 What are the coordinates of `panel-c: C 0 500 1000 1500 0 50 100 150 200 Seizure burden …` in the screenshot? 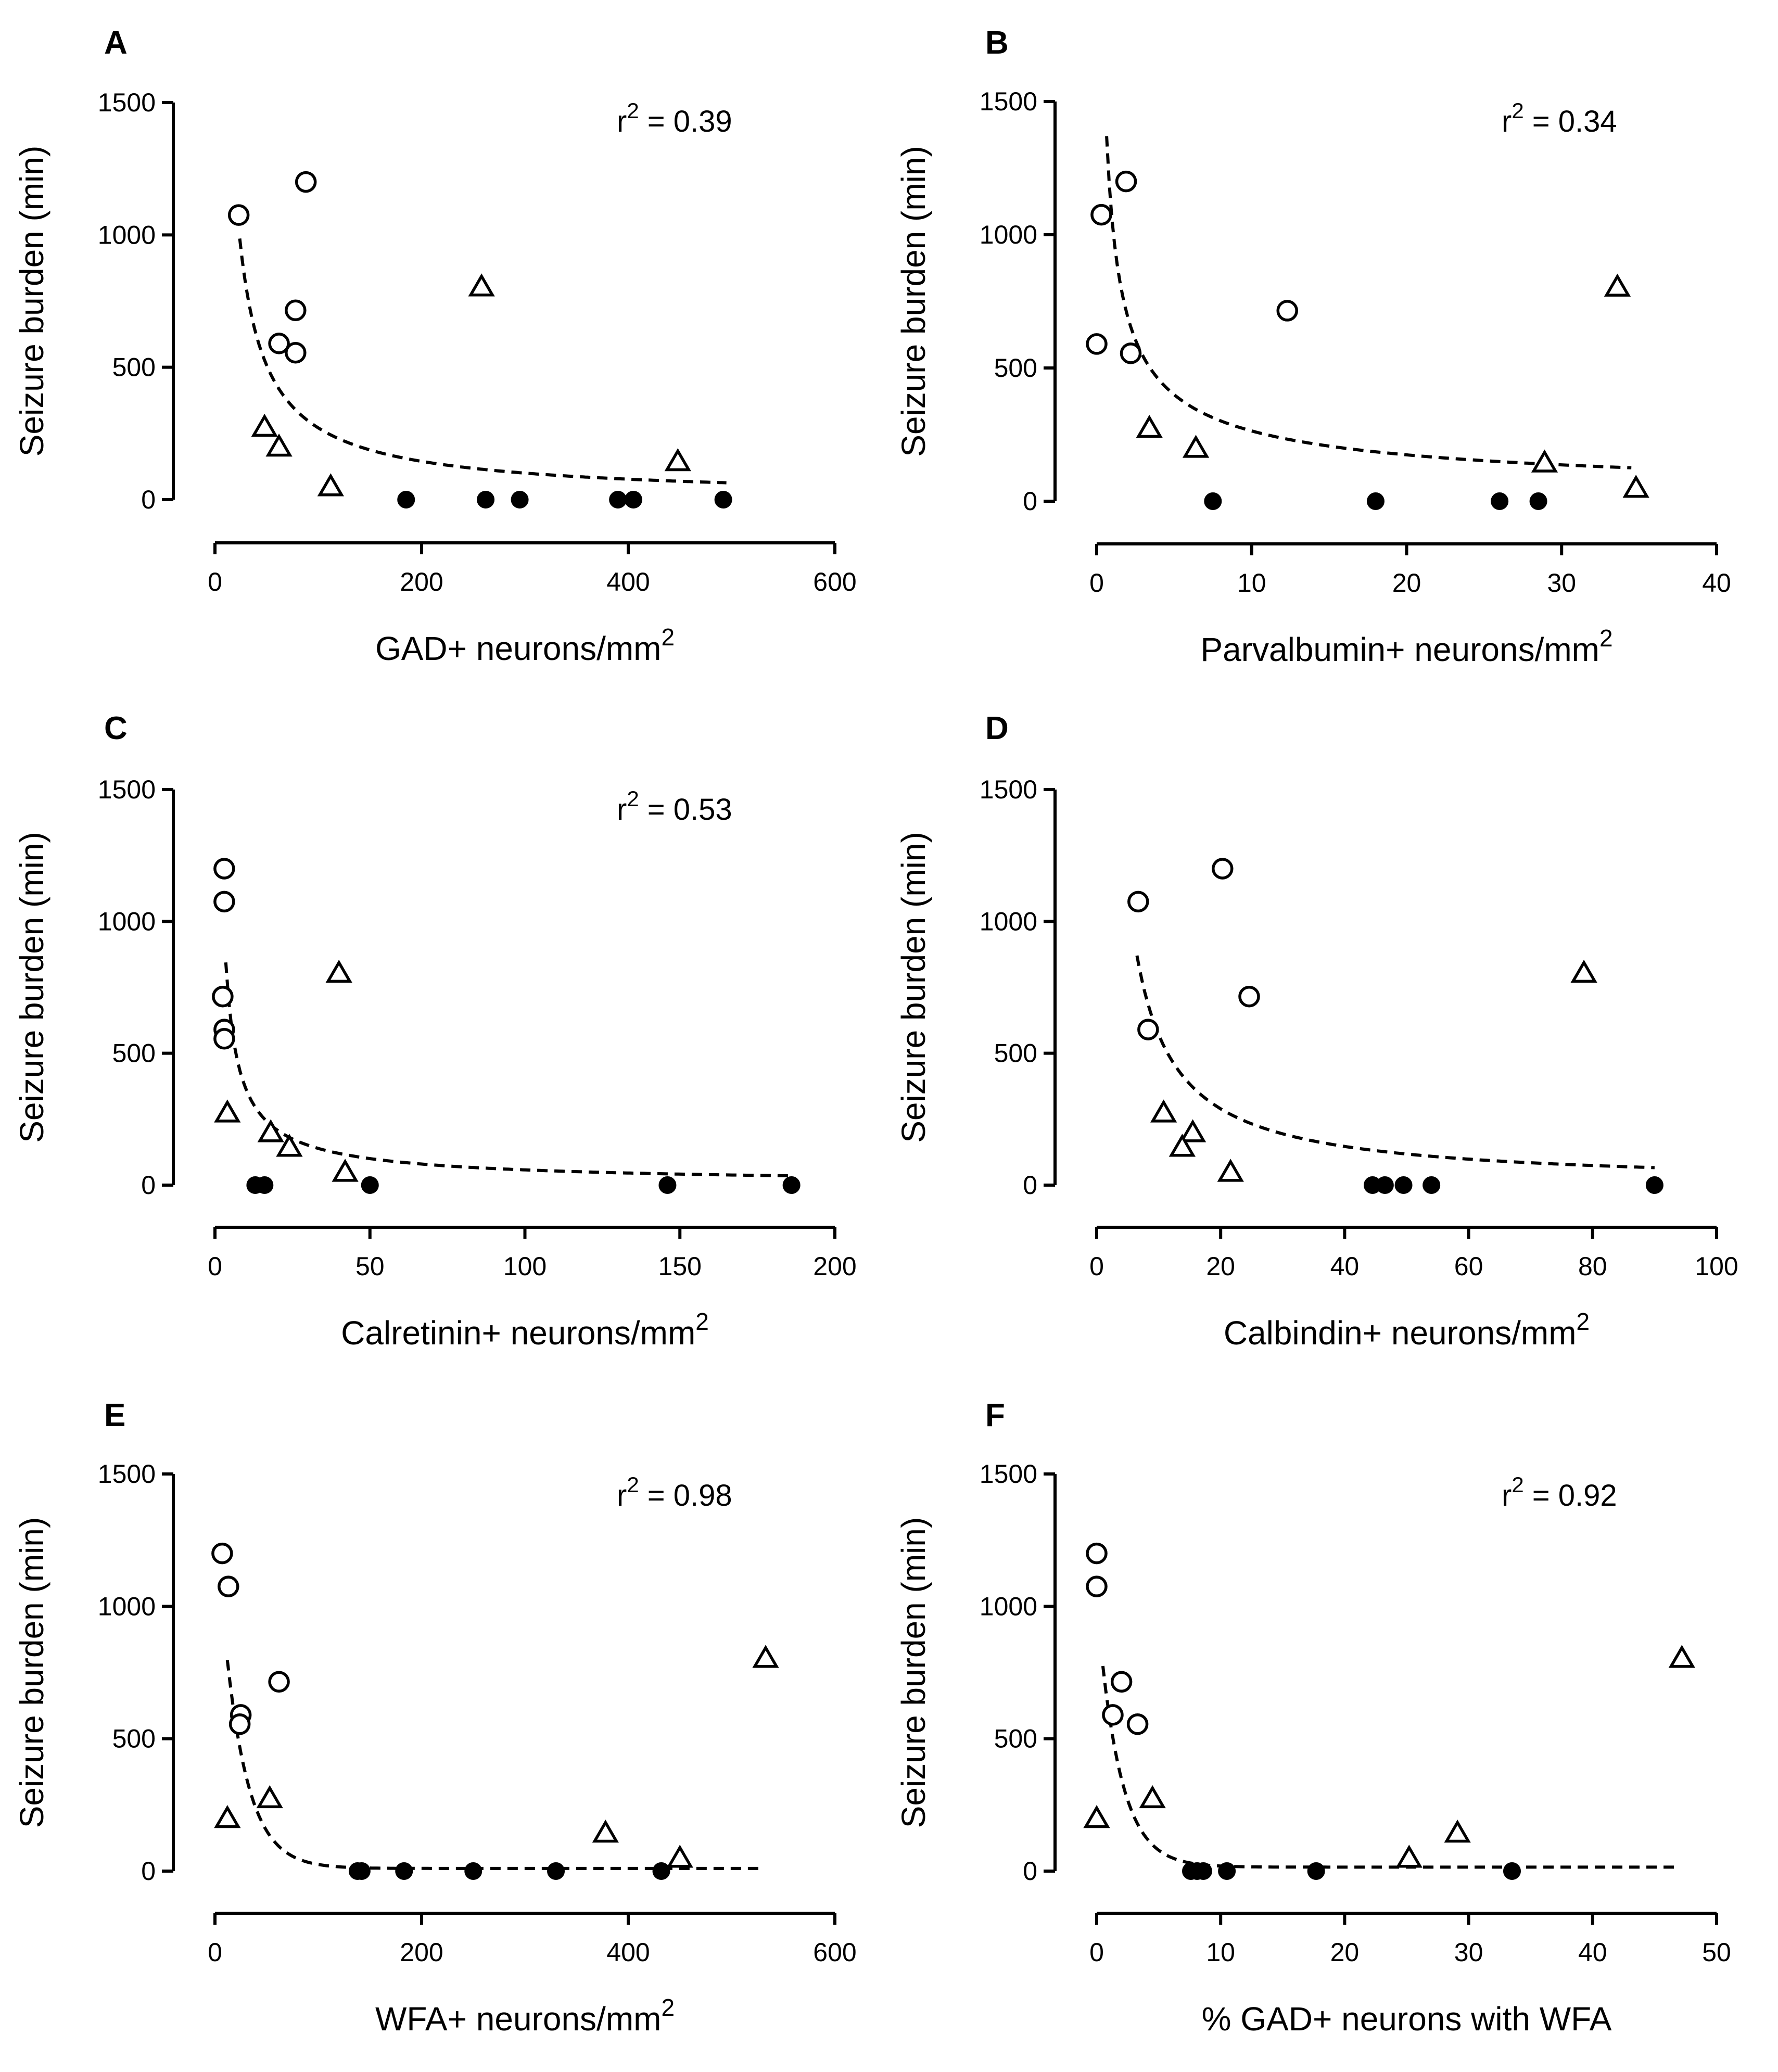 It's located at (435, 1031).